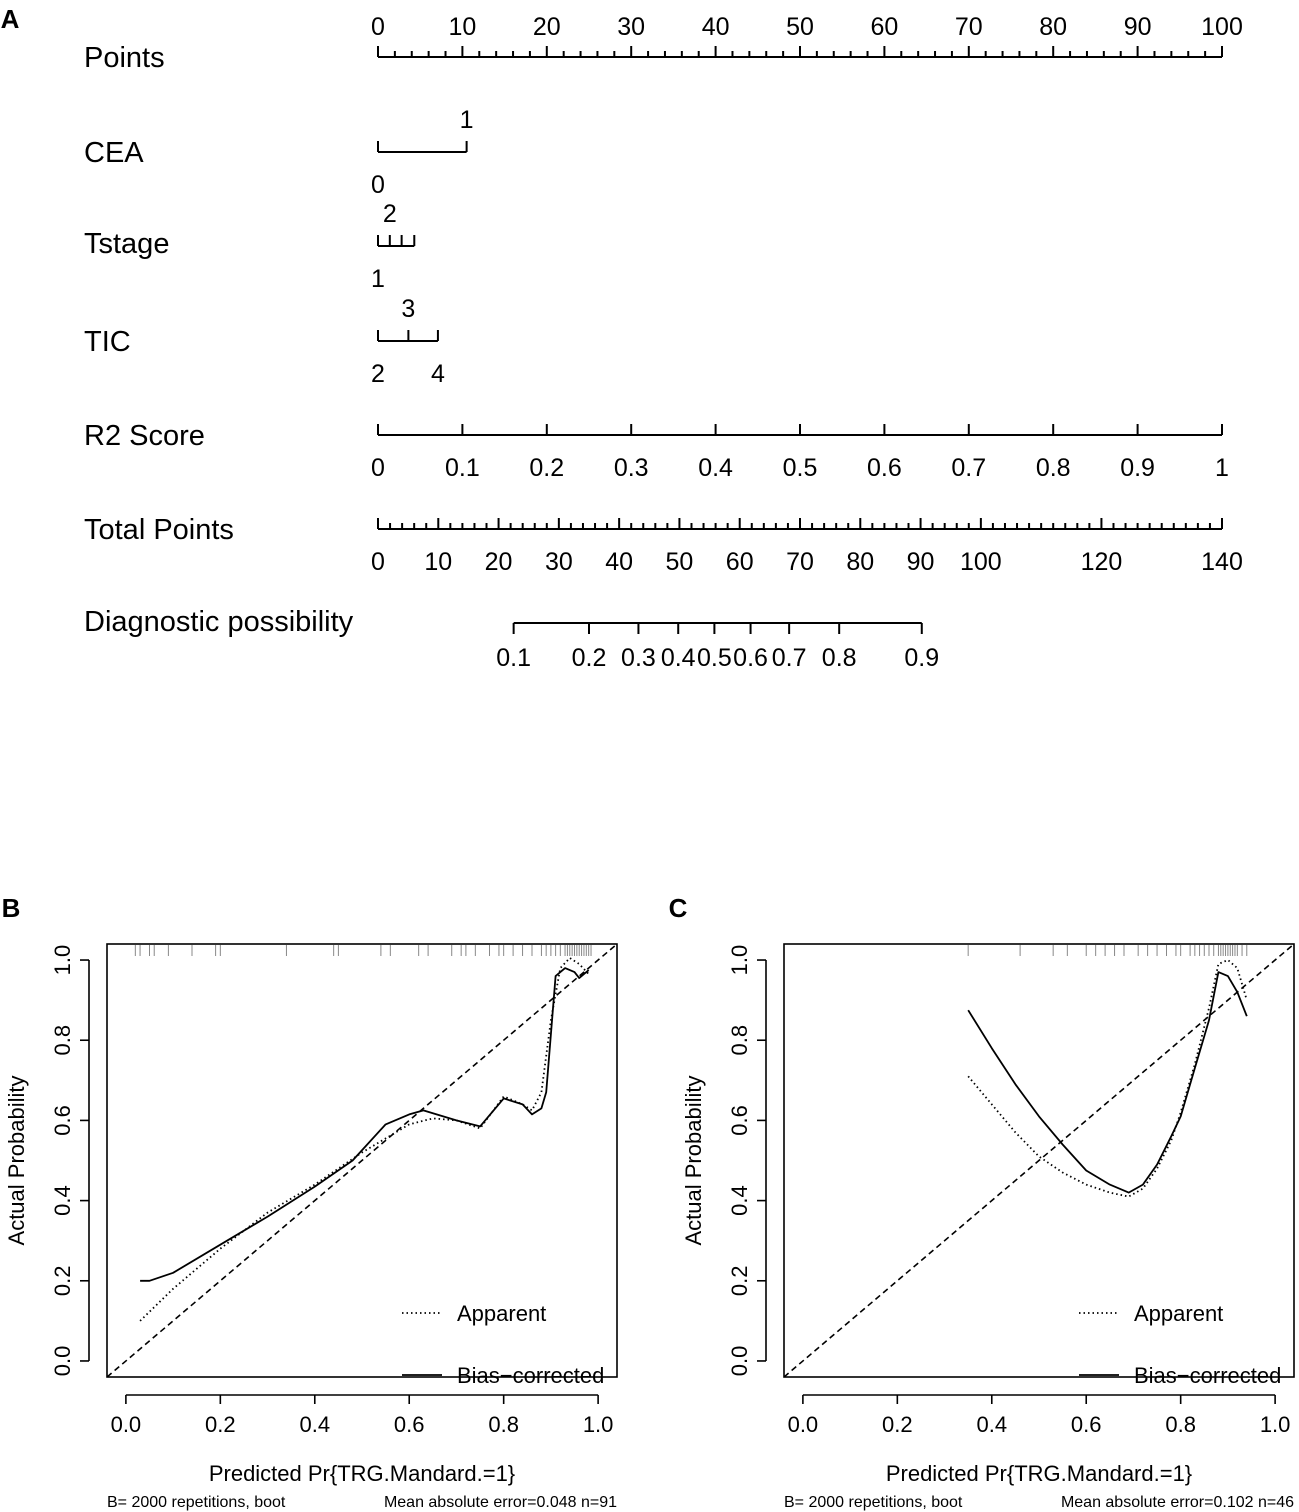 This screenshot has width=1299, height=1512. Describe the element at coordinates (739, 1120) in the screenshot. I see `y-tick-label: 0.6` at that location.